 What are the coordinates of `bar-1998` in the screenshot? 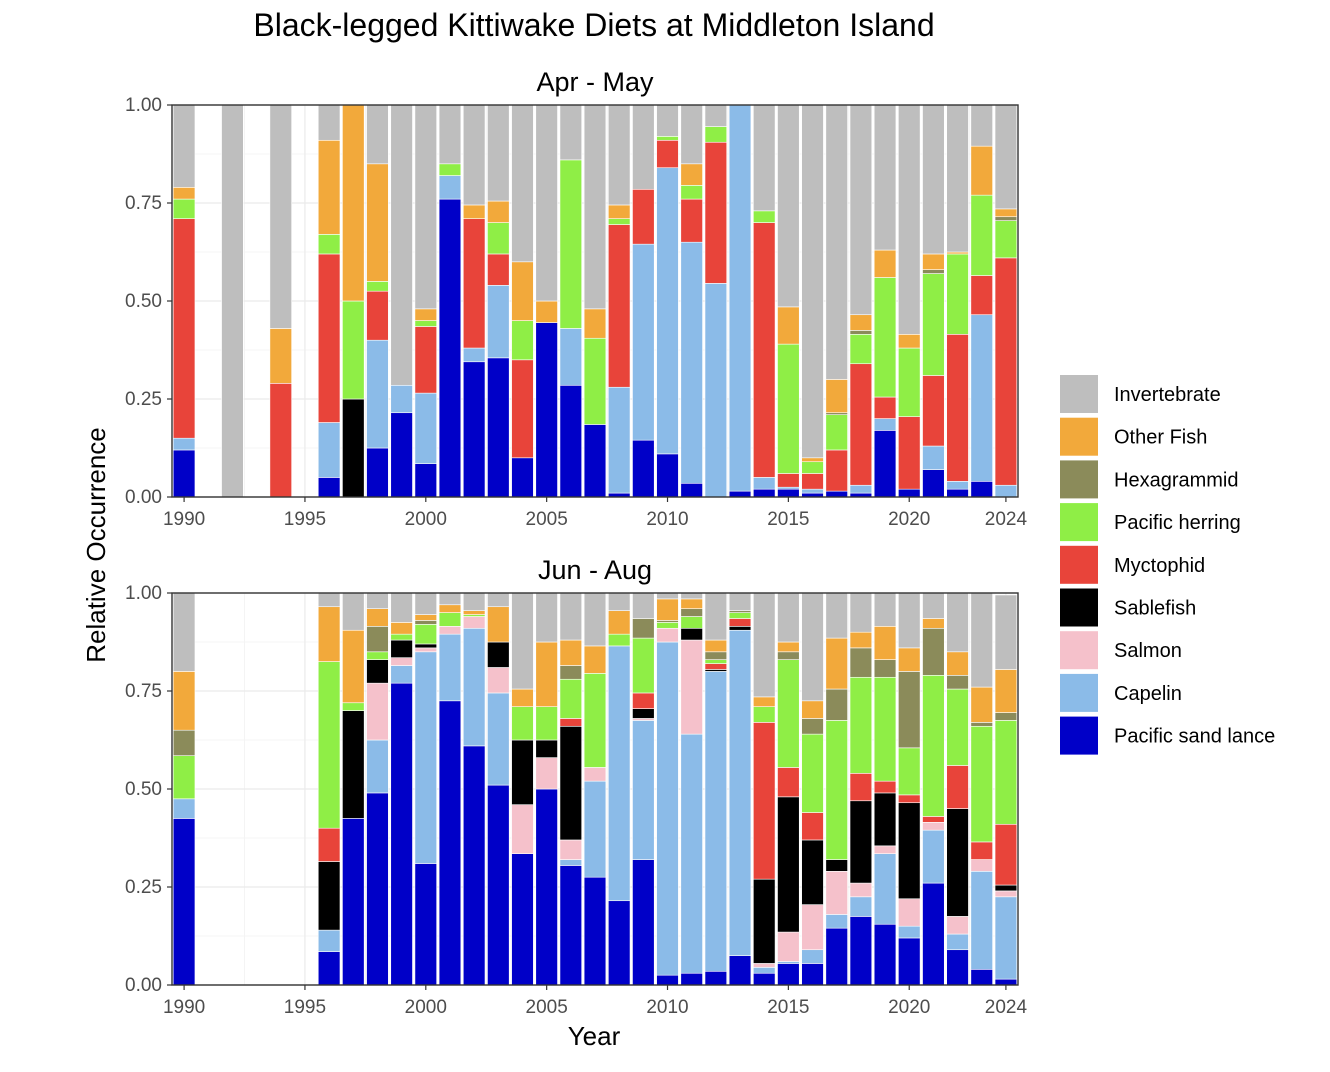 It's located at (377, 789).